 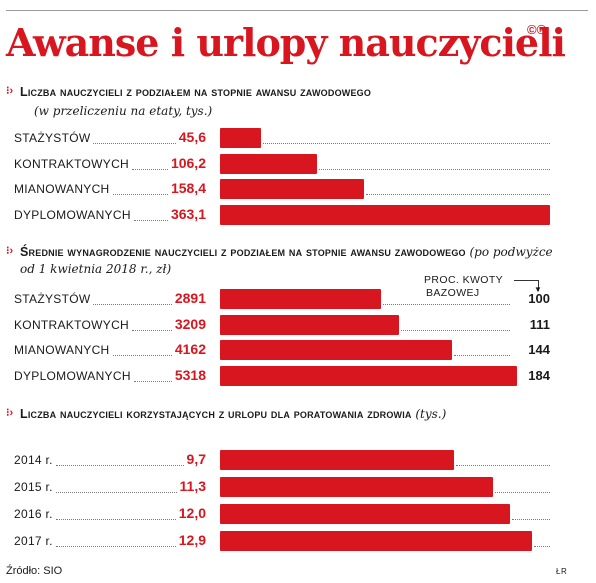 What do you see at coordinates (286, 260) in the screenshot?
I see `section-2-subtitle: (po podwyżce od 1 kwietnia 2018 r., zł)` at bounding box center [286, 260].